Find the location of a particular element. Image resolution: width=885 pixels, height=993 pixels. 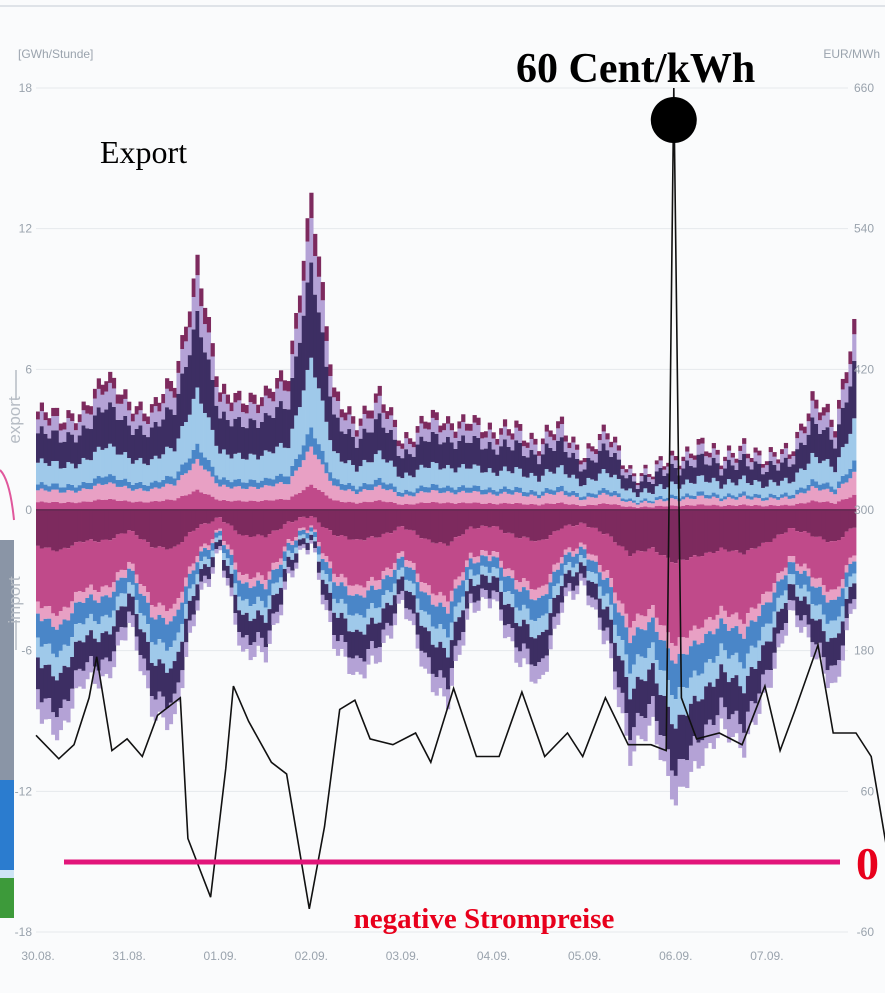

export-annotation: Export is located at coordinates (143, 152).